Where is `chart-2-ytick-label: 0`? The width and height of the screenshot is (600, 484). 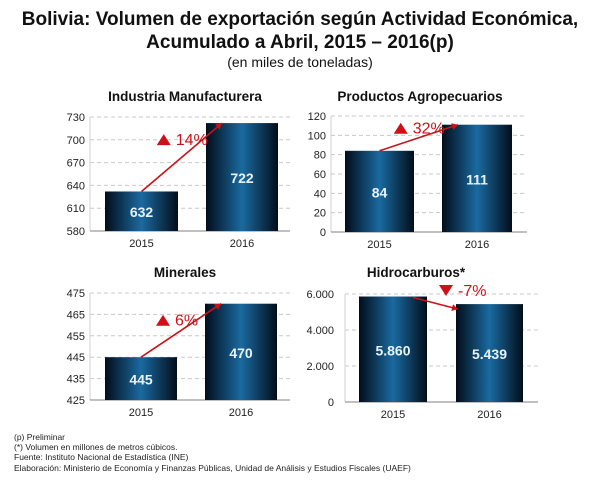 chart-2-ytick-label: 0 is located at coordinates (323, 233).